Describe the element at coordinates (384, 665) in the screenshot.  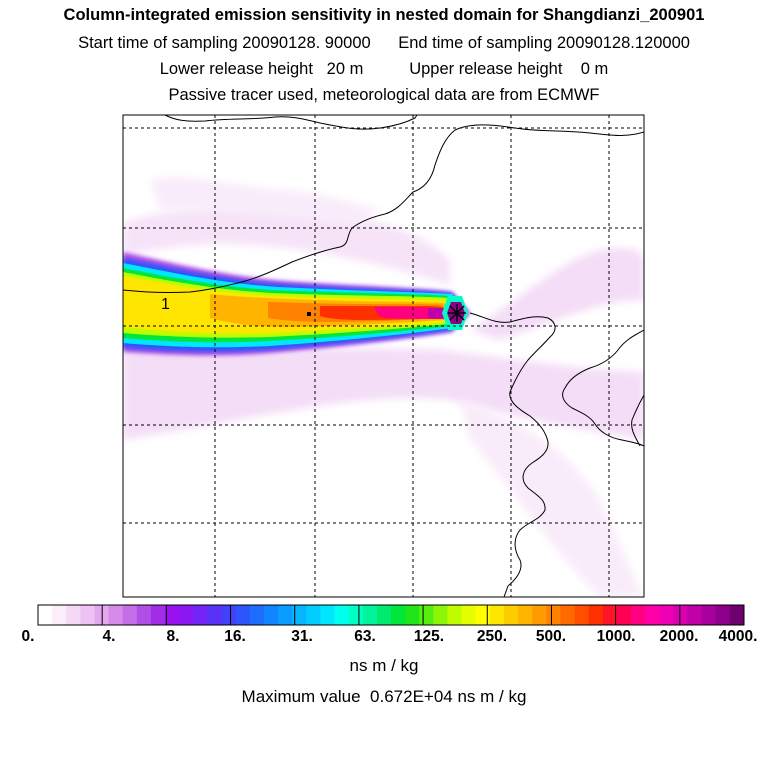
I see `colorbar-units: ns m / kg` at that location.